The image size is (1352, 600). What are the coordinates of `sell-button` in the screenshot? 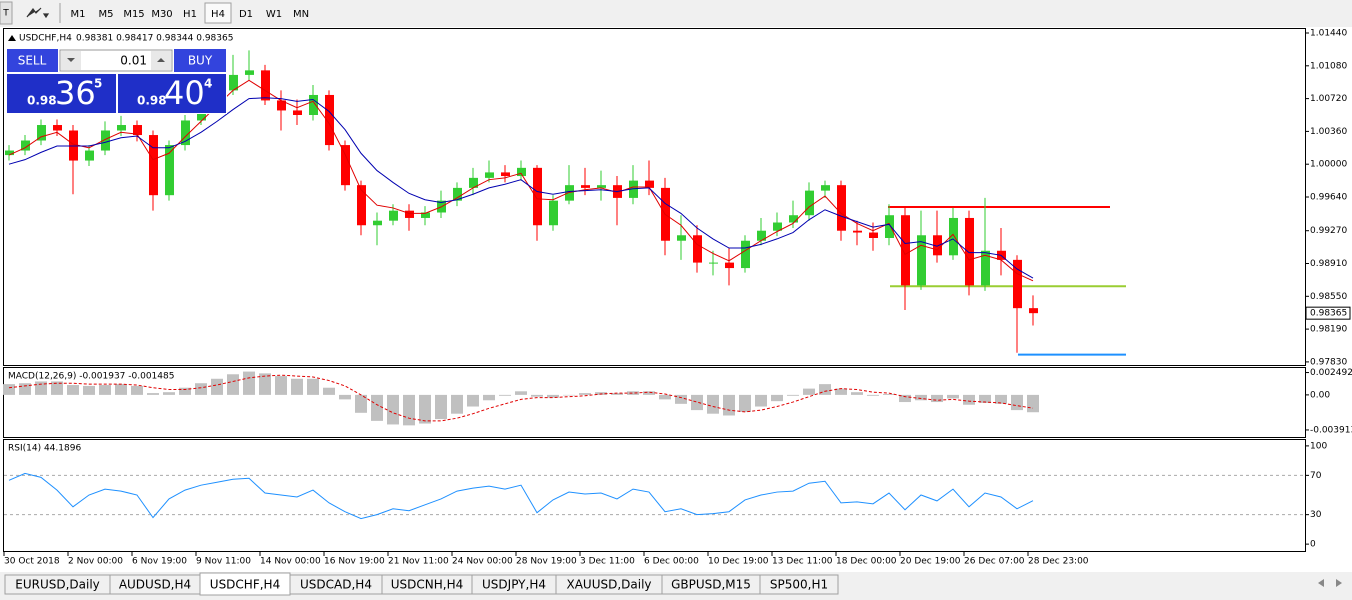 It's located at (32, 60).